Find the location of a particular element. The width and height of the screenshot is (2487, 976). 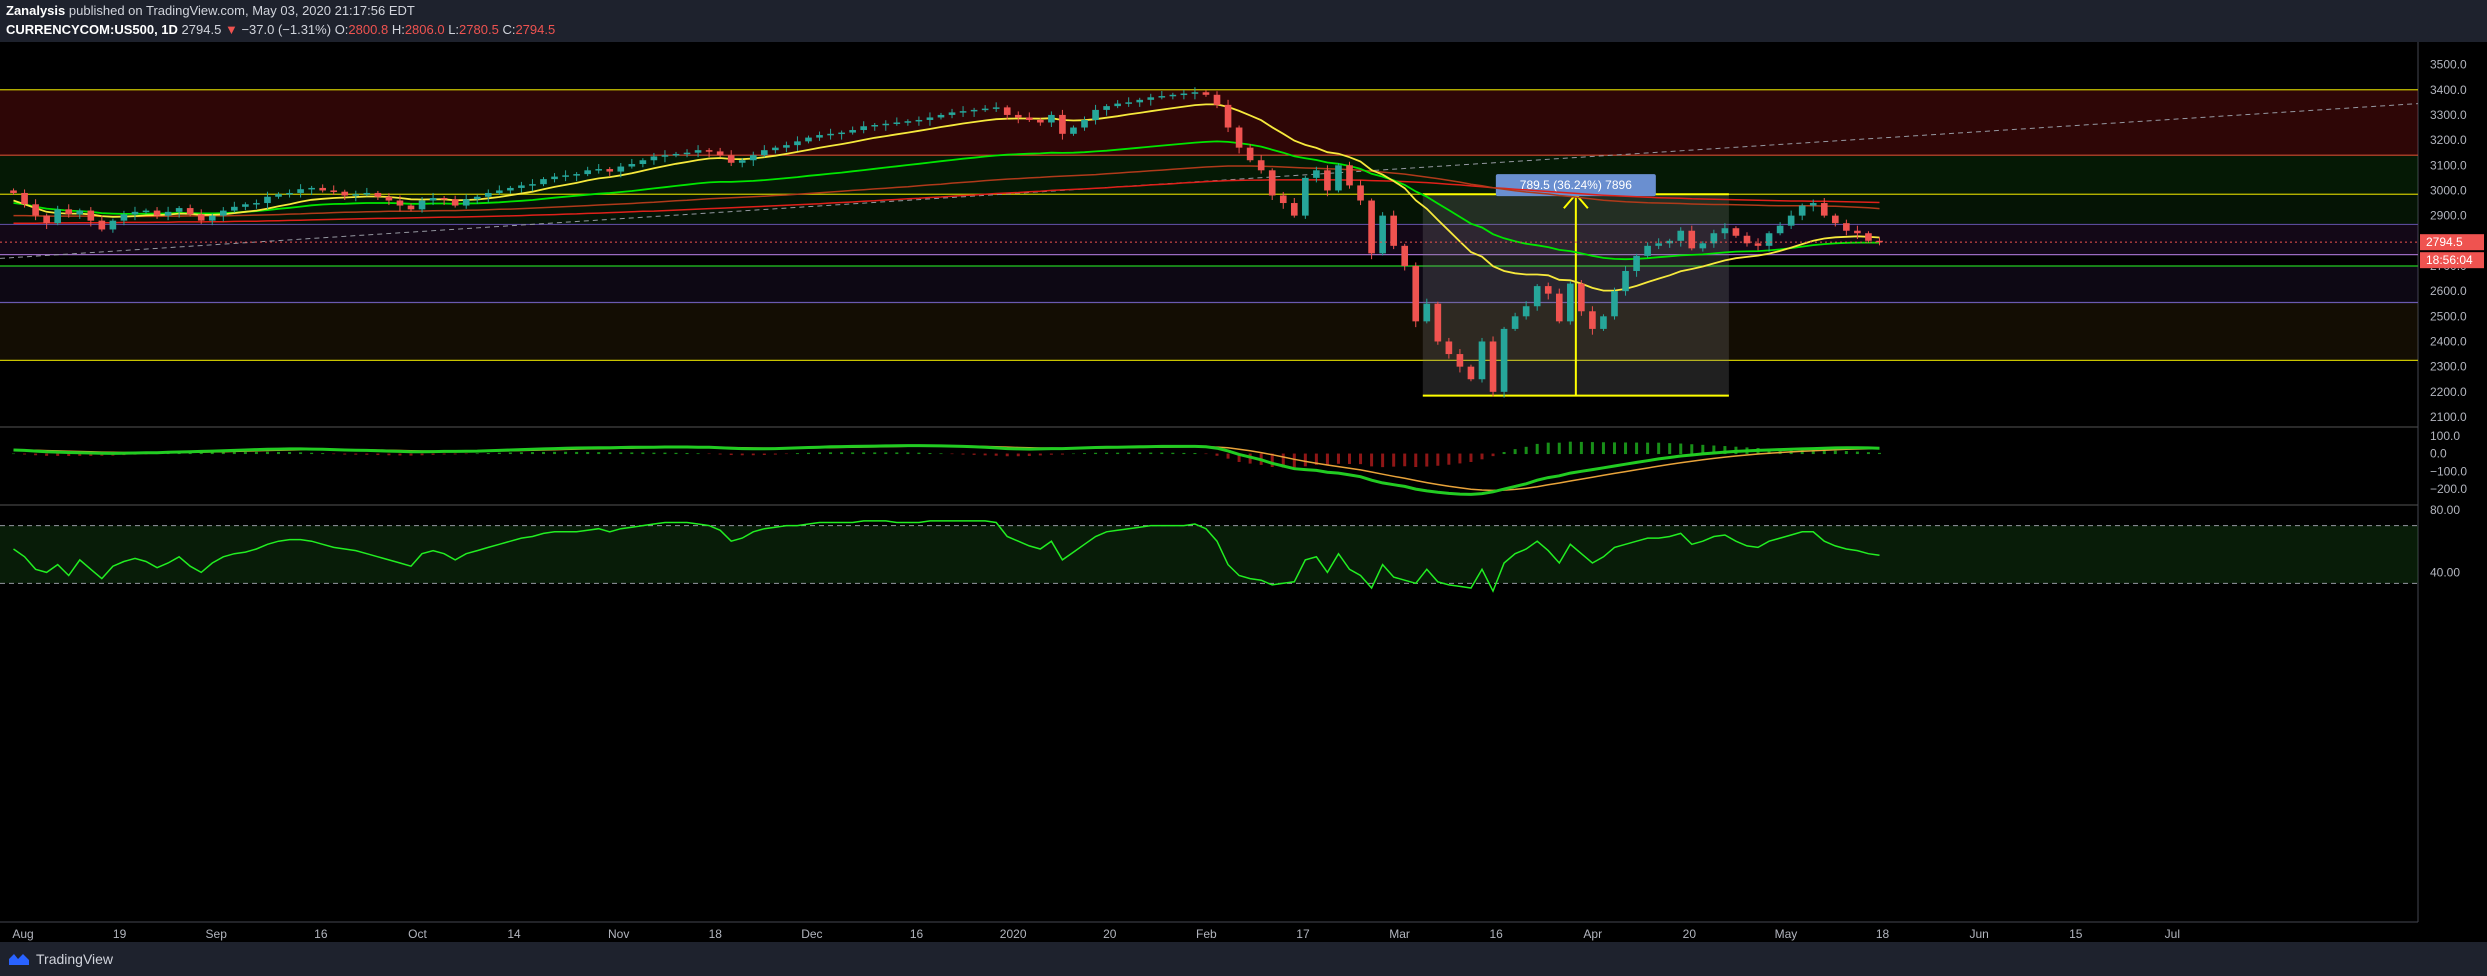

countdown-badge is located at coordinates (2452, 260).